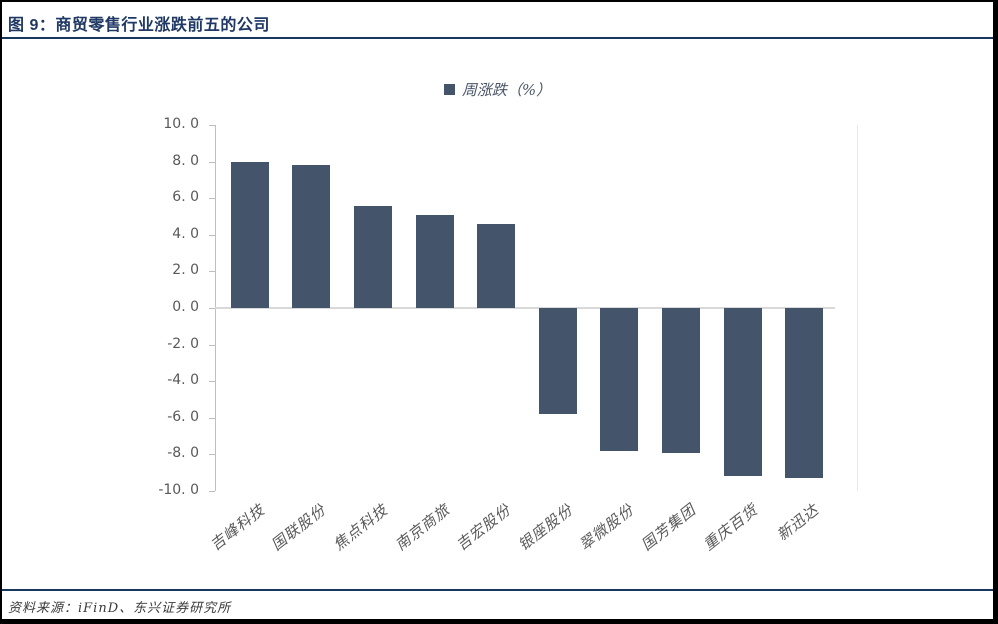 The image size is (998, 624). Describe the element at coordinates (497, 20) in the screenshot. I see `figure-header: 图 9：商贸零售行业涨跌前五的公司` at that location.